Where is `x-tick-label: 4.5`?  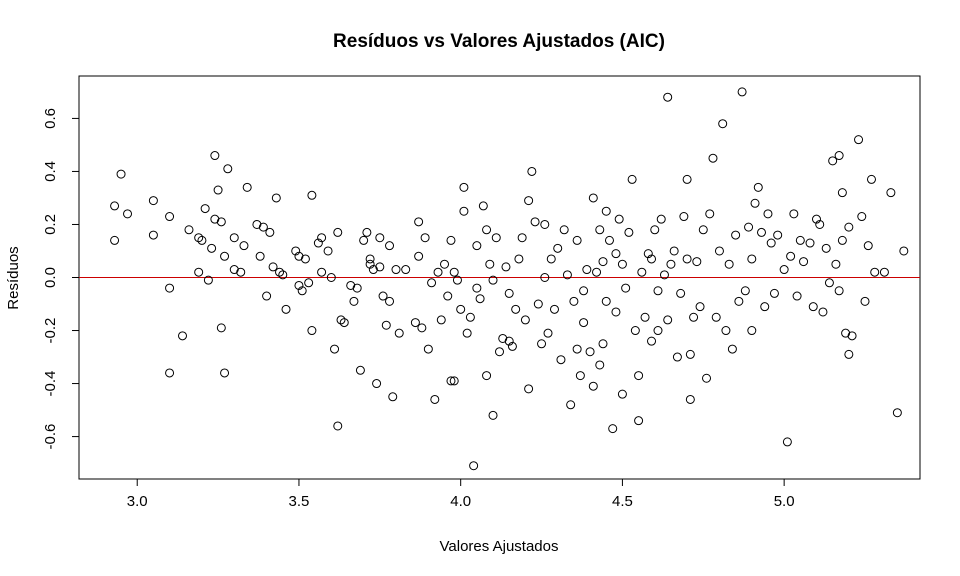
x-tick-label: 4.5 is located at coordinates (622, 501).